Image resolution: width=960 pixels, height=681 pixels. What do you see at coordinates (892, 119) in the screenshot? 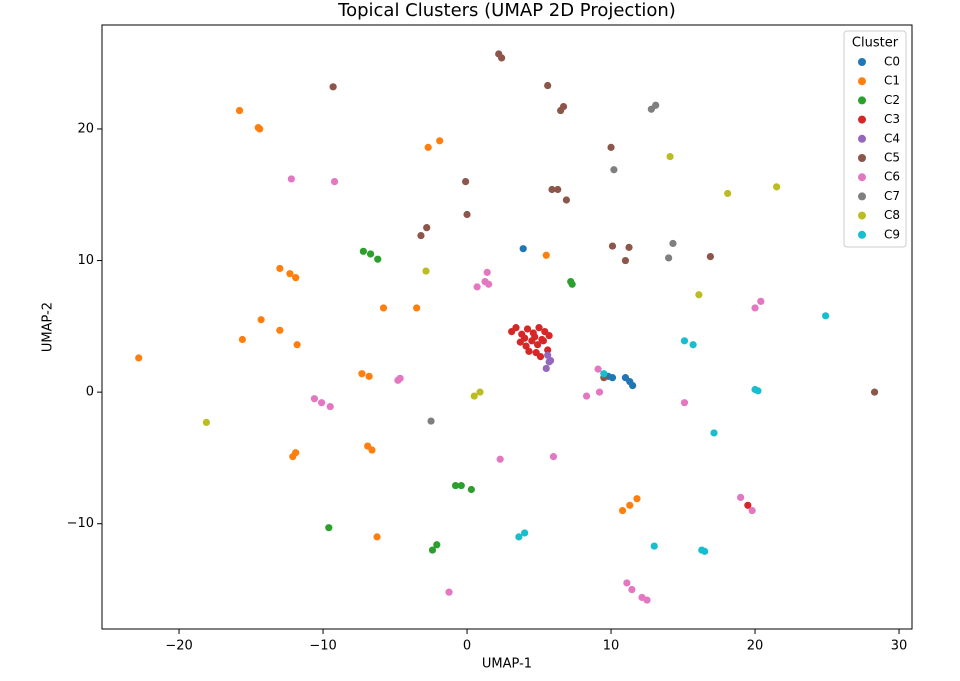
I see `legend-label: C3` at bounding box center [892, 119].